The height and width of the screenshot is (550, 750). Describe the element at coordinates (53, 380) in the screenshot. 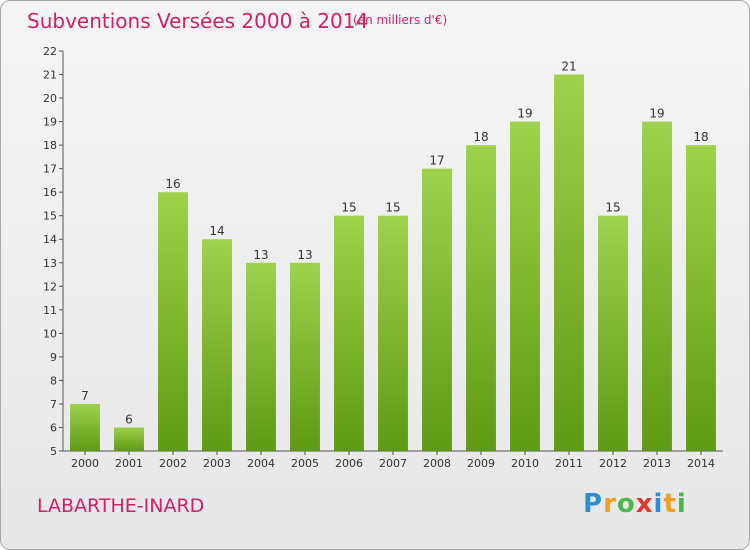

I see `y-tick-label: 8` at that location.